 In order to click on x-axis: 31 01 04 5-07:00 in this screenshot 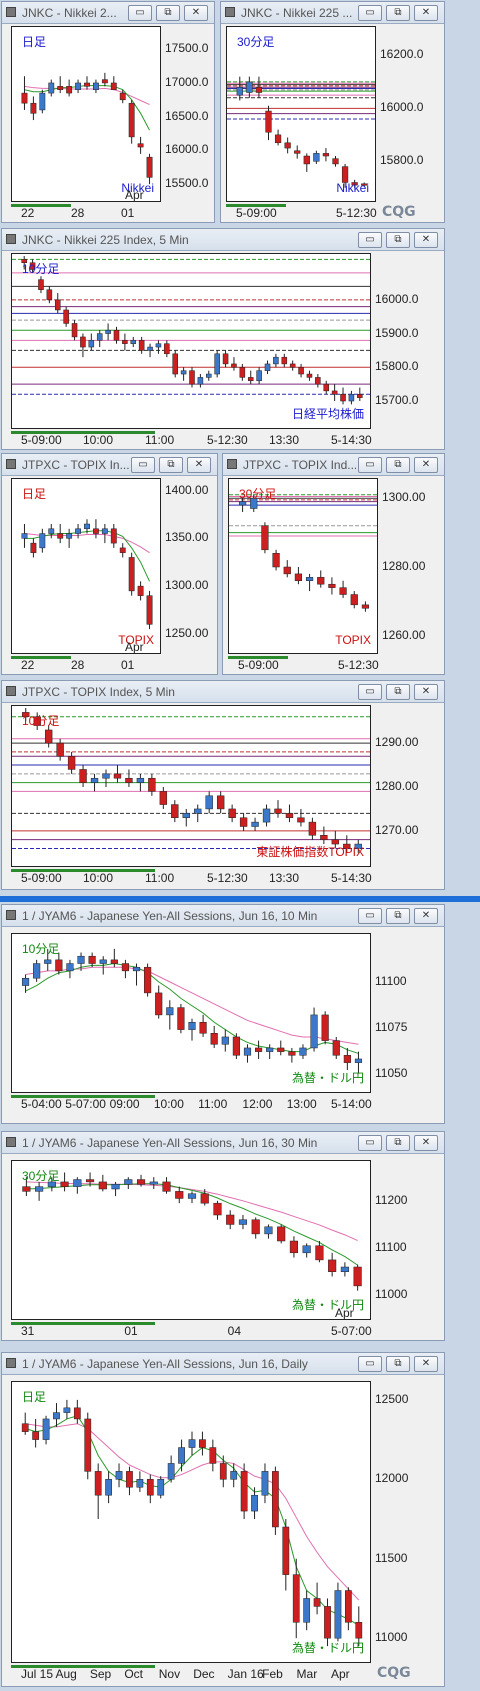, I will do `click(191, 1329)`.